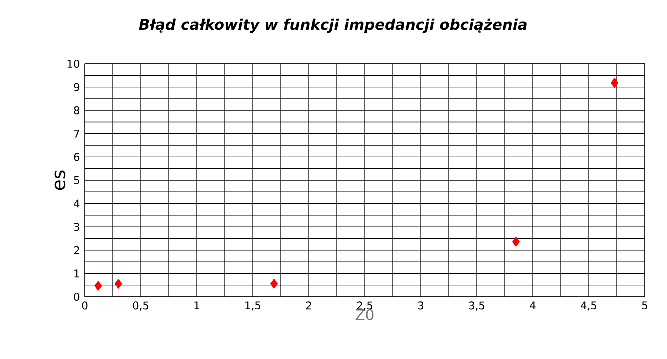  I want to click on x-tick-label: 2, so click(309, 306).